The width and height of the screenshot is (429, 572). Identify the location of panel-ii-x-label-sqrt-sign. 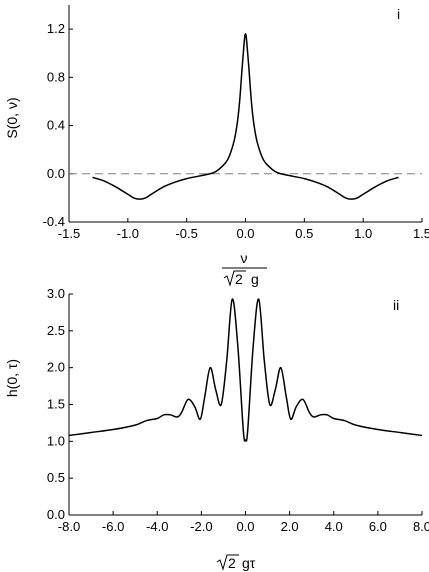
(227, 562).